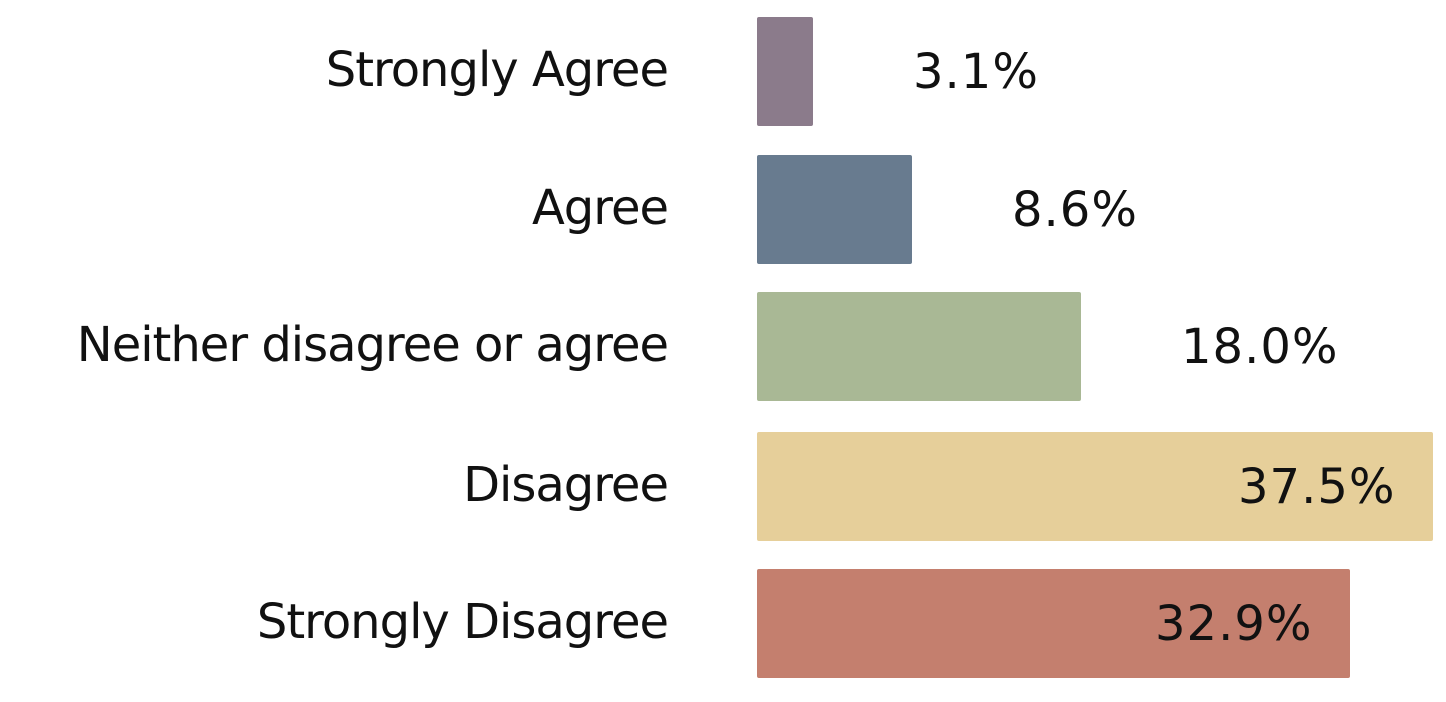 This screenshot has height=702, width=1446. I want to click on value-label: 37.5%, so click(1317, 486).